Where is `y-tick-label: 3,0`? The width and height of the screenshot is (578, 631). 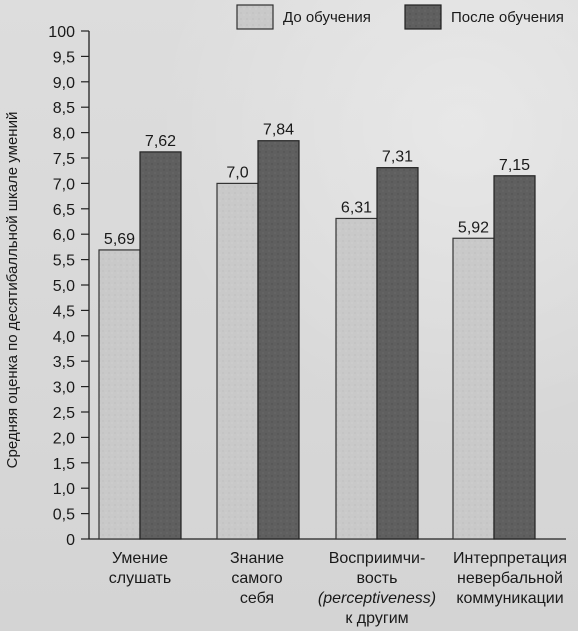 y-tick-label: 3,0 is located at coordinates (64, 388).